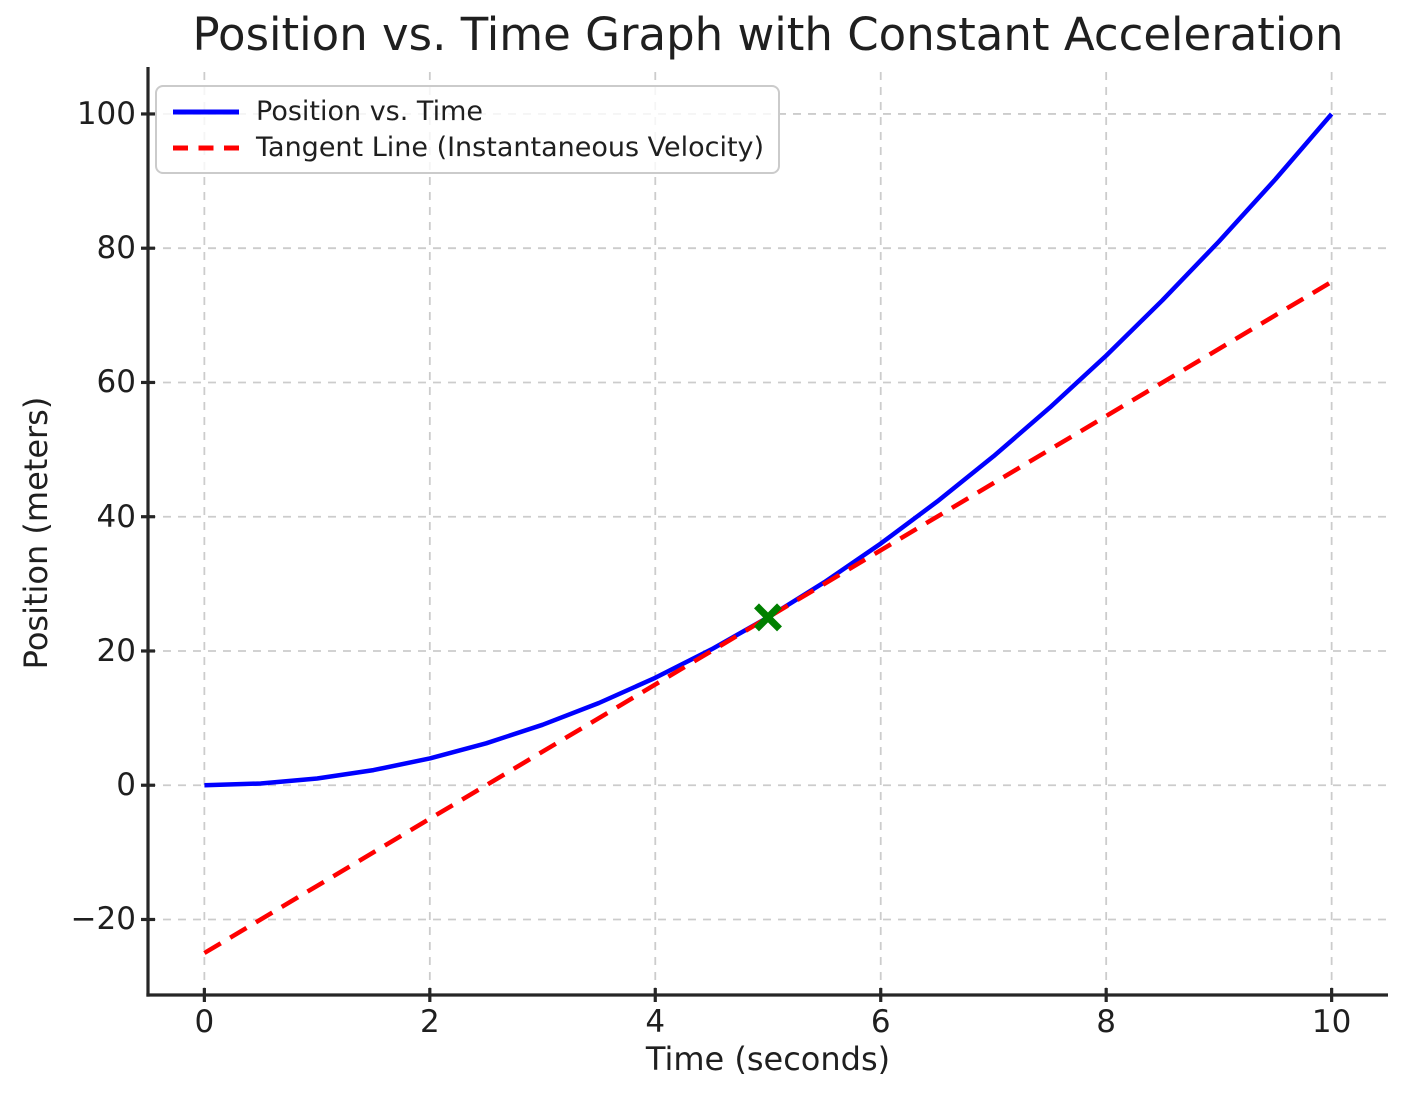 This screenshot has height=1101, width=1404. I want to click on dashed-line-swatch-icon, so click(206, 147).